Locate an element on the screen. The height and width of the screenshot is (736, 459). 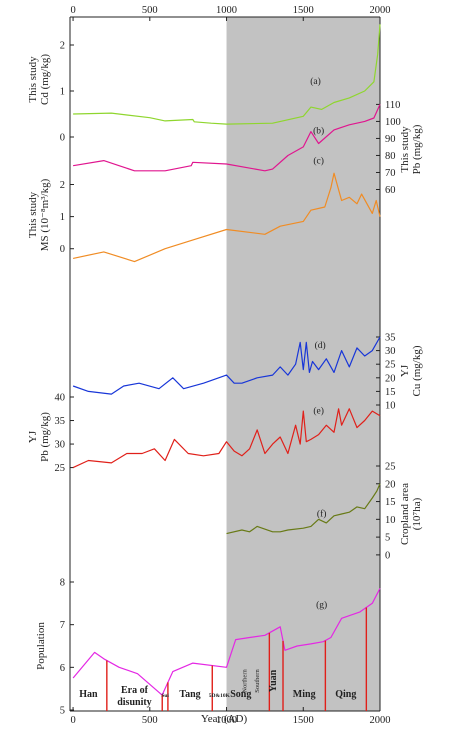
y-tick-label: 80 is located at coordinates (390, 156).